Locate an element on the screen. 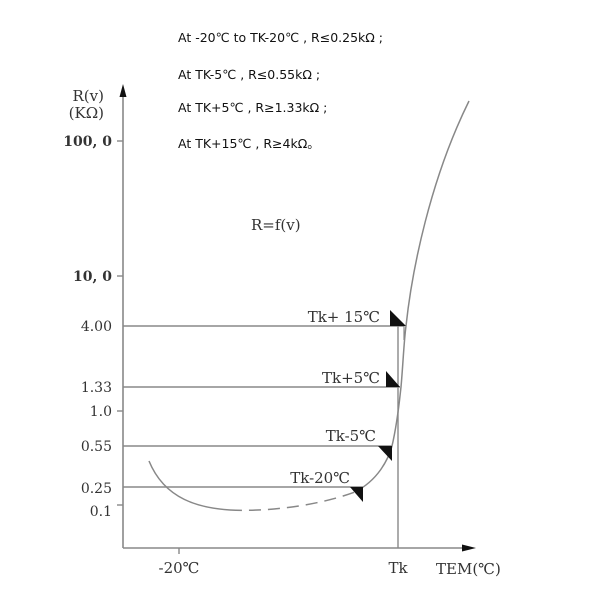  marker-tk-minus-20-icon is located at coordinates (356, 494).